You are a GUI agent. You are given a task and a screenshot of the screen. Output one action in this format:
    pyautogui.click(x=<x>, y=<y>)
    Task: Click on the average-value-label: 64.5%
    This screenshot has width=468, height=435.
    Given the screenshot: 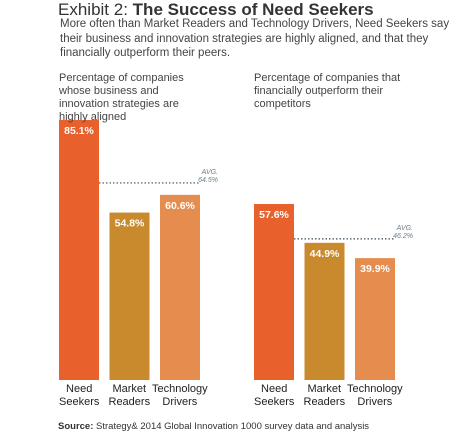 What is the action you would take?
    pyautogui.click(x=208, y=180)
    